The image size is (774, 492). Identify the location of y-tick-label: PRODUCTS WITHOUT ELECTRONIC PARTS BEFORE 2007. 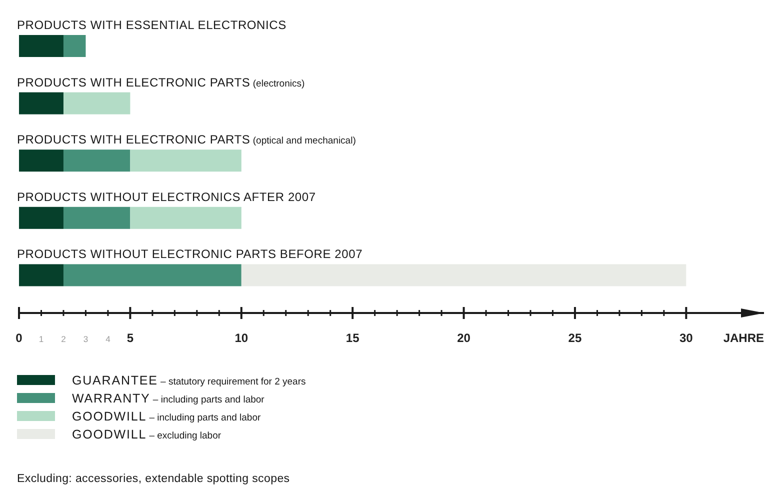
(190, 254).